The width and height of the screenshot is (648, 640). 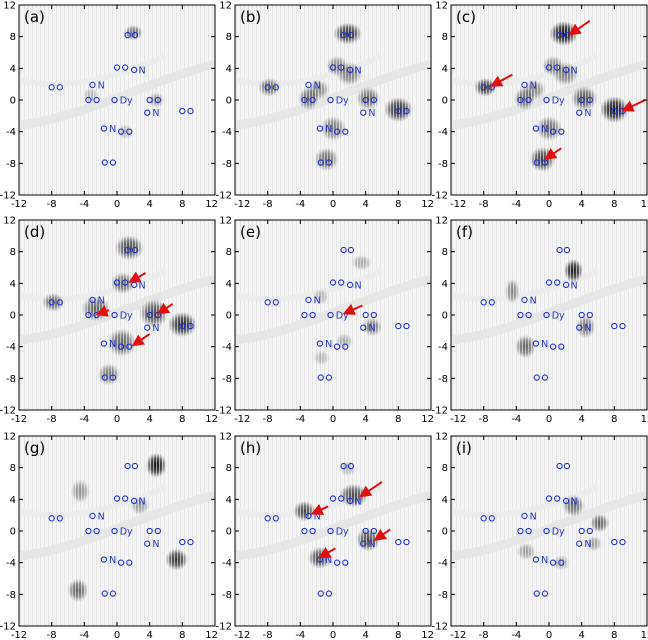 What do you see at coordinates (93, 70) in the screenshot?
I see `background-channel` at bounding box center [93, 70].